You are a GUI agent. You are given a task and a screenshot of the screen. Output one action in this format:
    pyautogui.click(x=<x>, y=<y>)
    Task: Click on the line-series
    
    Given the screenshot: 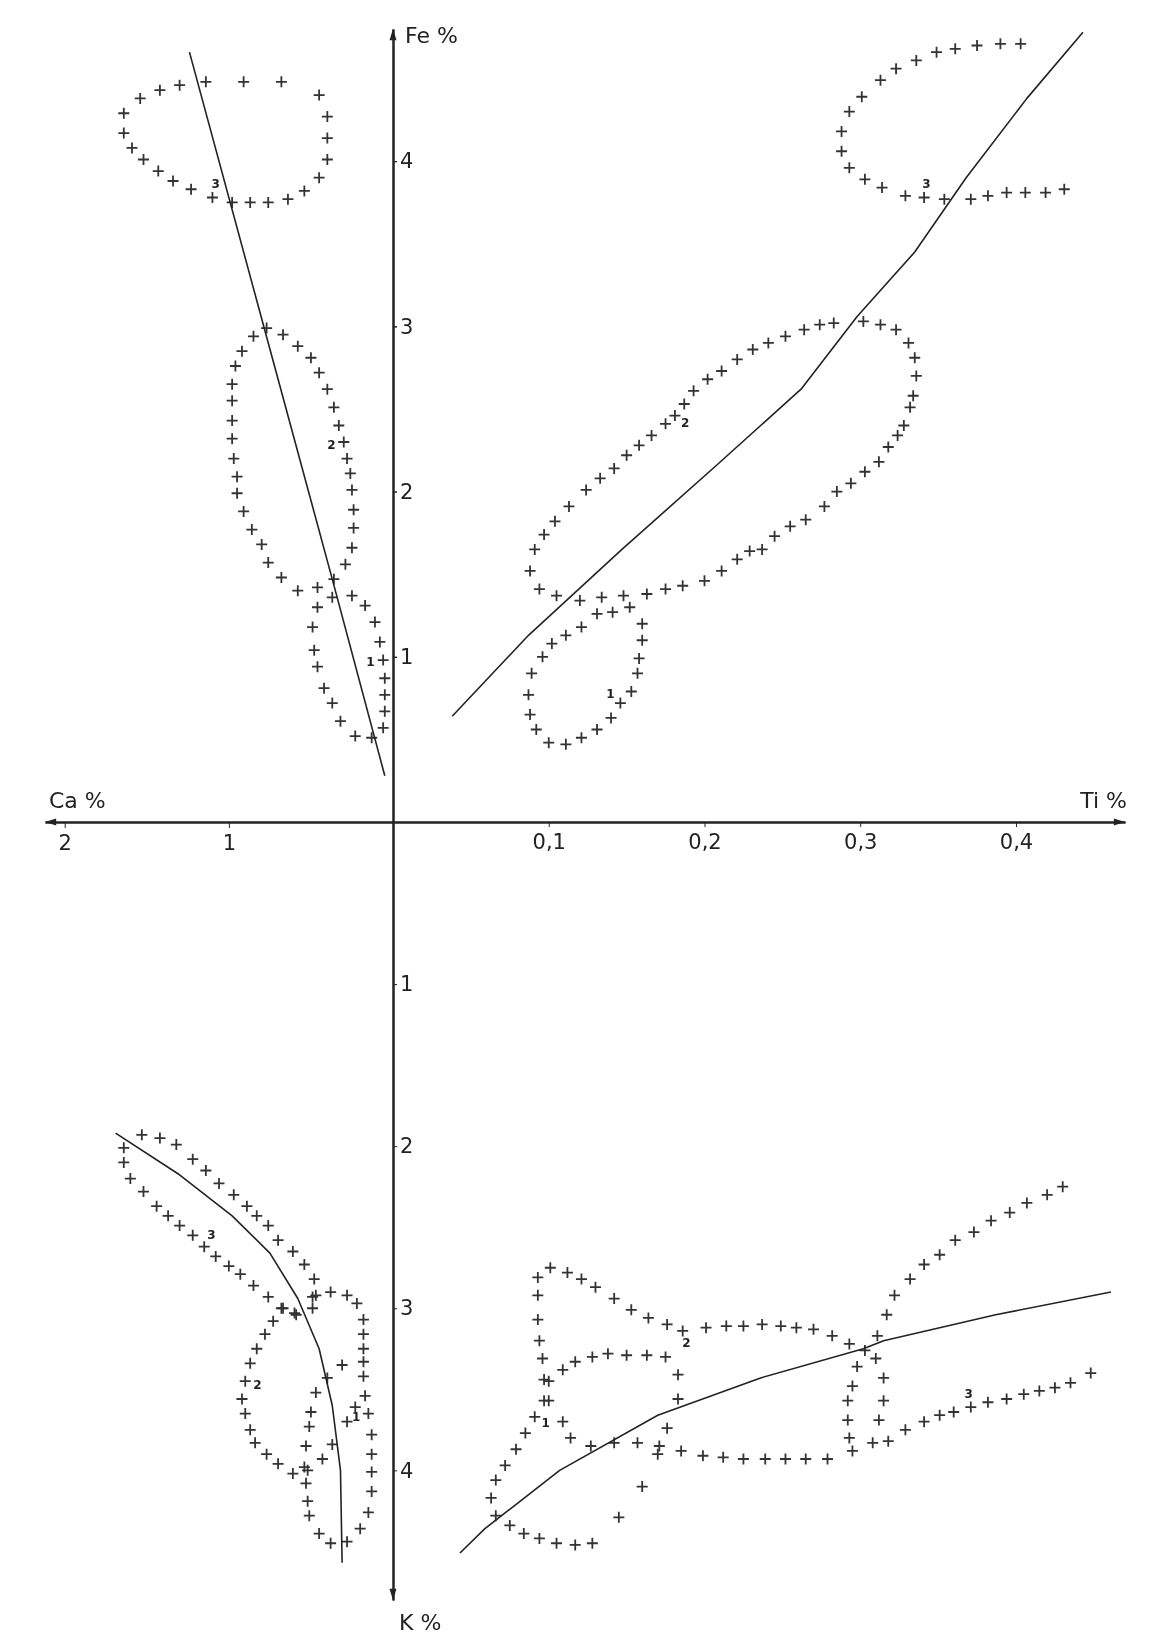 What is the action you would take?
    pyautogui.click(x=228, y=1348)
    